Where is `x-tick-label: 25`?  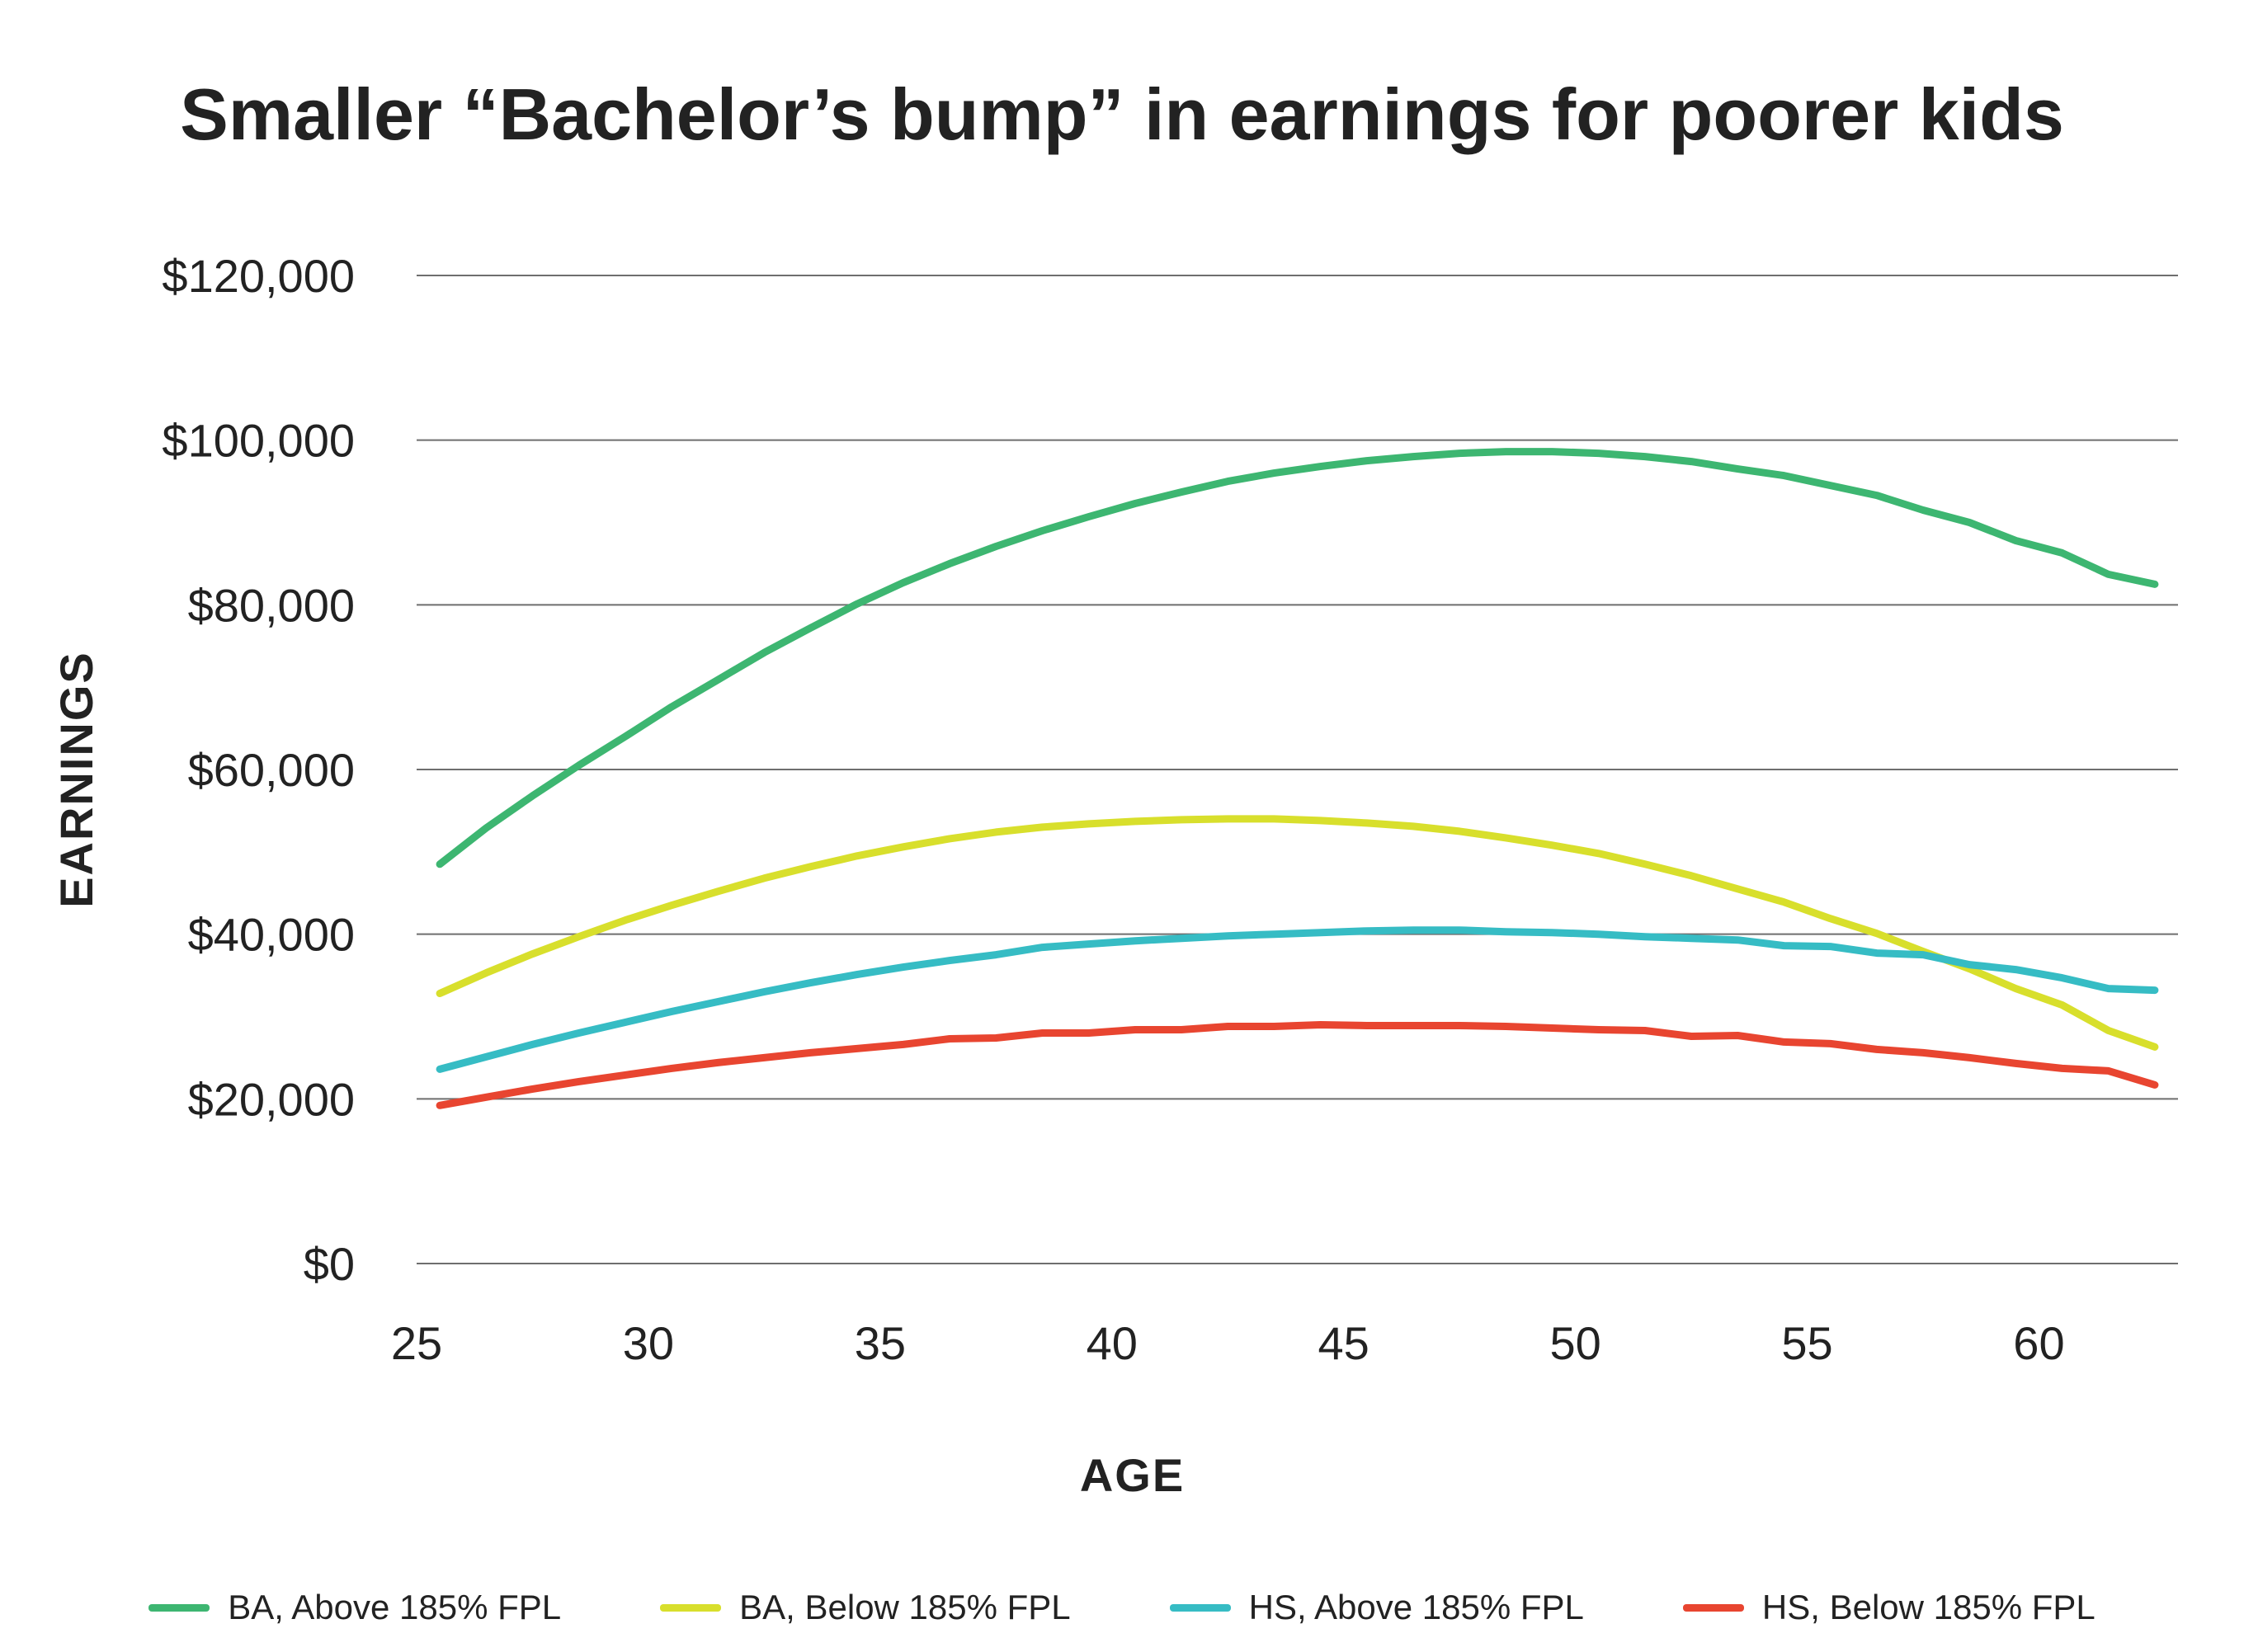
x-tick-label: 25 is located at coordinates (416, 1343).